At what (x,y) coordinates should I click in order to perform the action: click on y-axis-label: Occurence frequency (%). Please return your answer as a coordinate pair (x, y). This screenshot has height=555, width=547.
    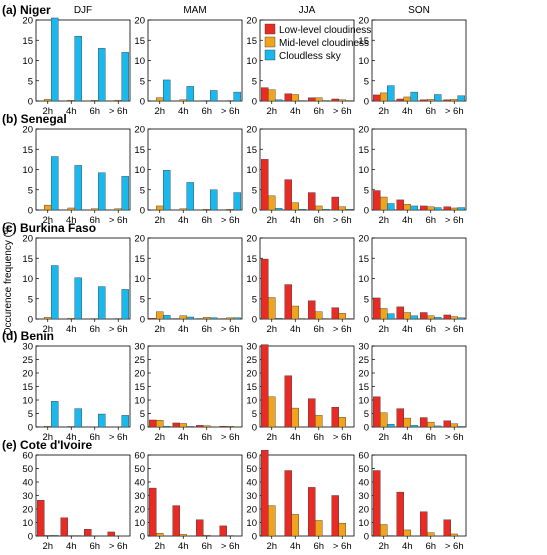
    Looking at the image, I should click on (8, 278).